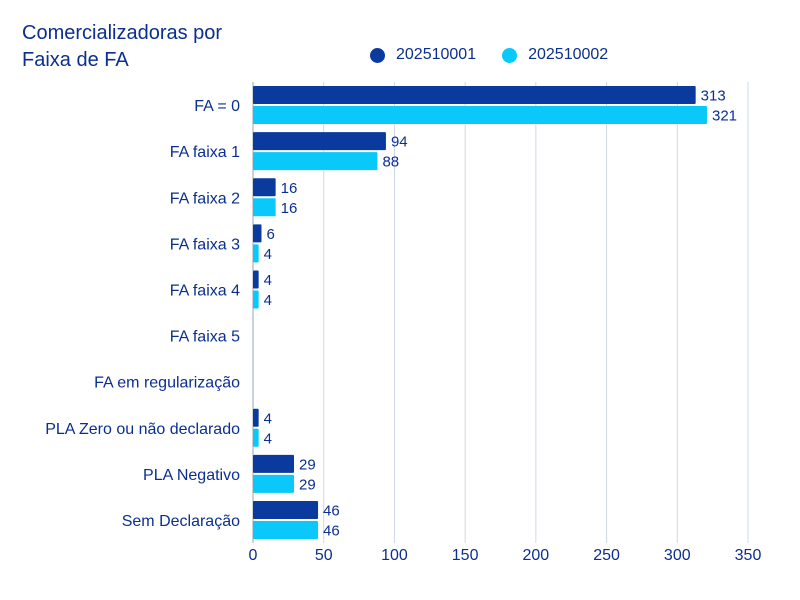  What do you see at coordinates (167, 383) in the screenshot?
I see `y-tick-label: FA em regularização` at bounding box center [167, 383].